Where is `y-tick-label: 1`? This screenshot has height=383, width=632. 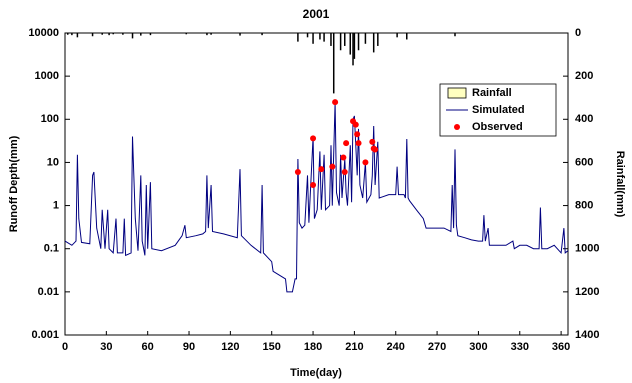 y-tick-label: 1 is located at coordinates (56, 205).